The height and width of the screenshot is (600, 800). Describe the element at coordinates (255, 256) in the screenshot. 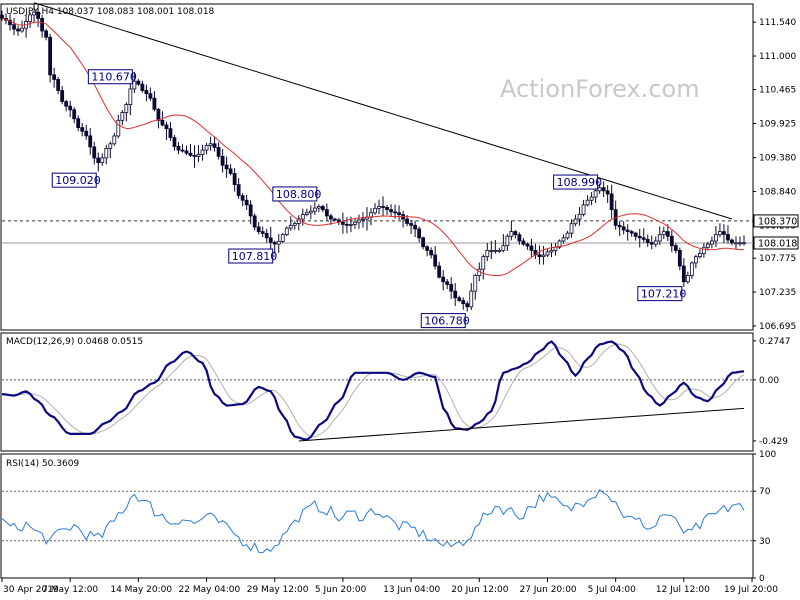

I see `annotation-label: 107.810` at that location.